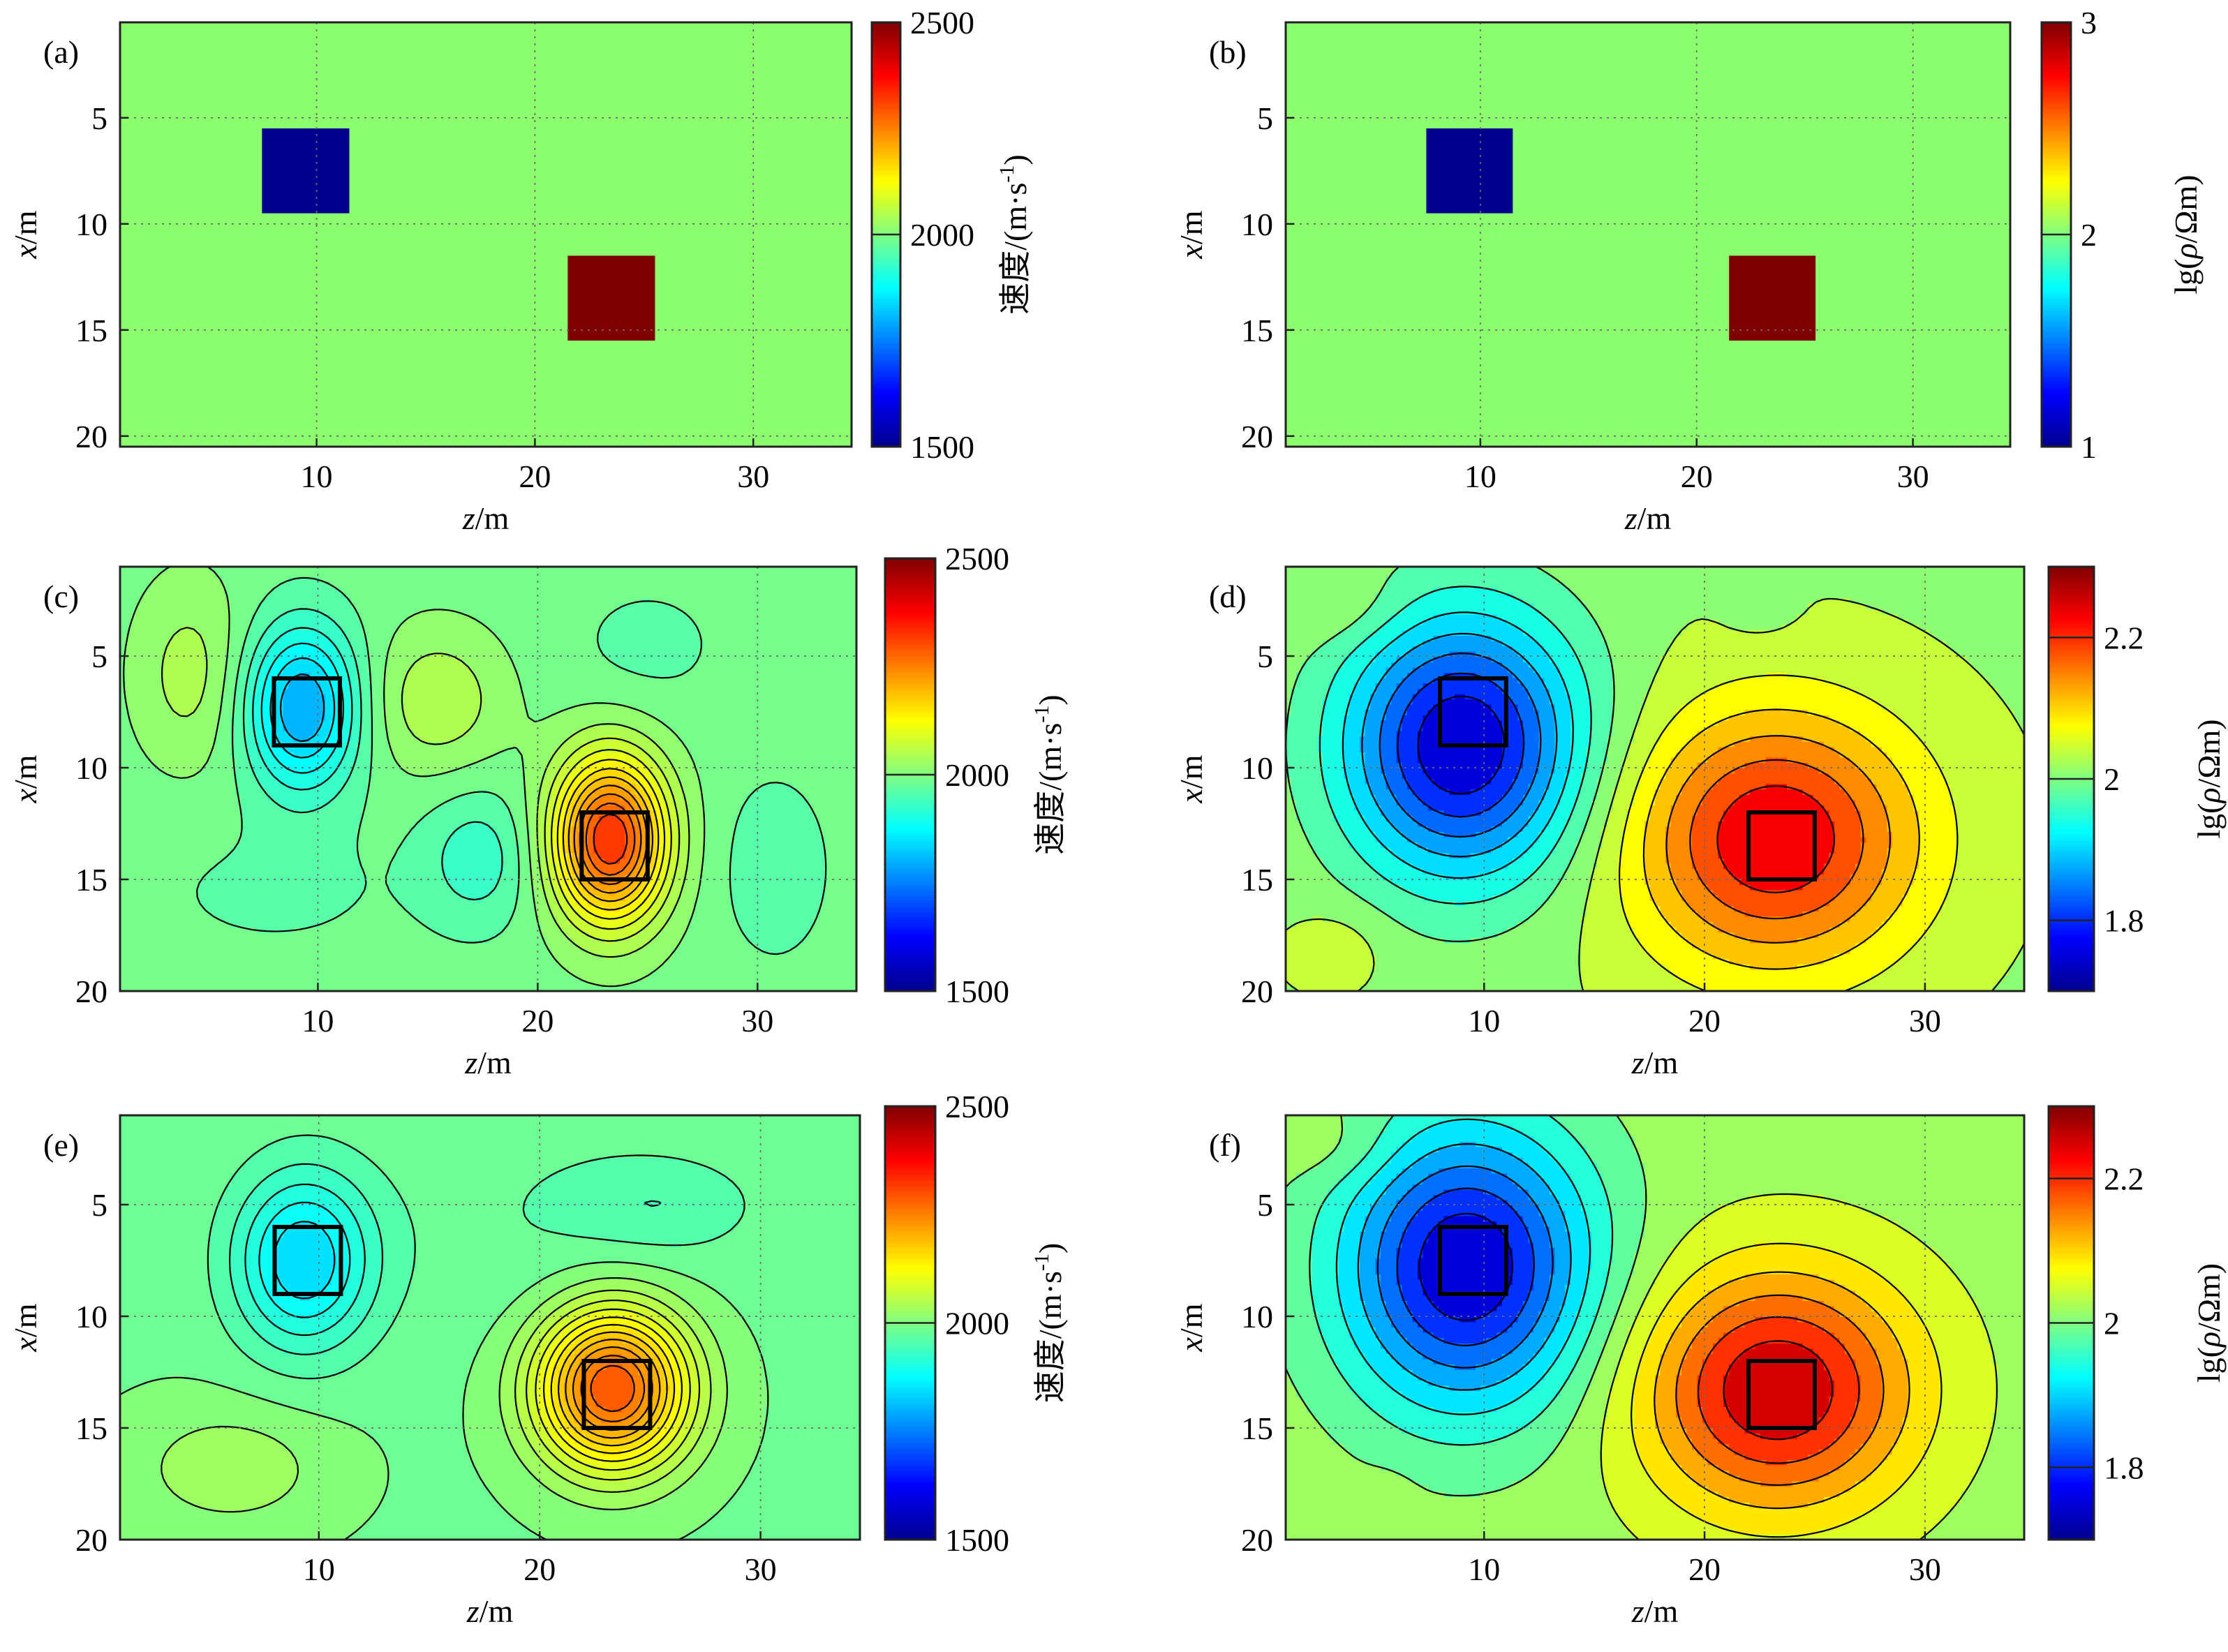  What do you see at coordinates (1469, 171) in the screenshot?
I see `low-anomaly-block` at bounding box center [1469, 171].